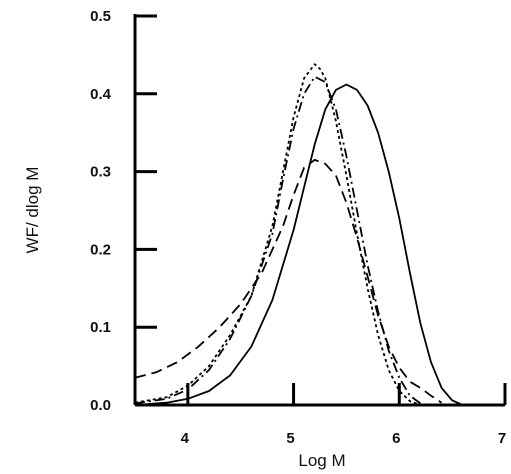 The height and width of the screenshot is (474, 511). I want to click on y-tick-label: 0.2, so click(100, 249).